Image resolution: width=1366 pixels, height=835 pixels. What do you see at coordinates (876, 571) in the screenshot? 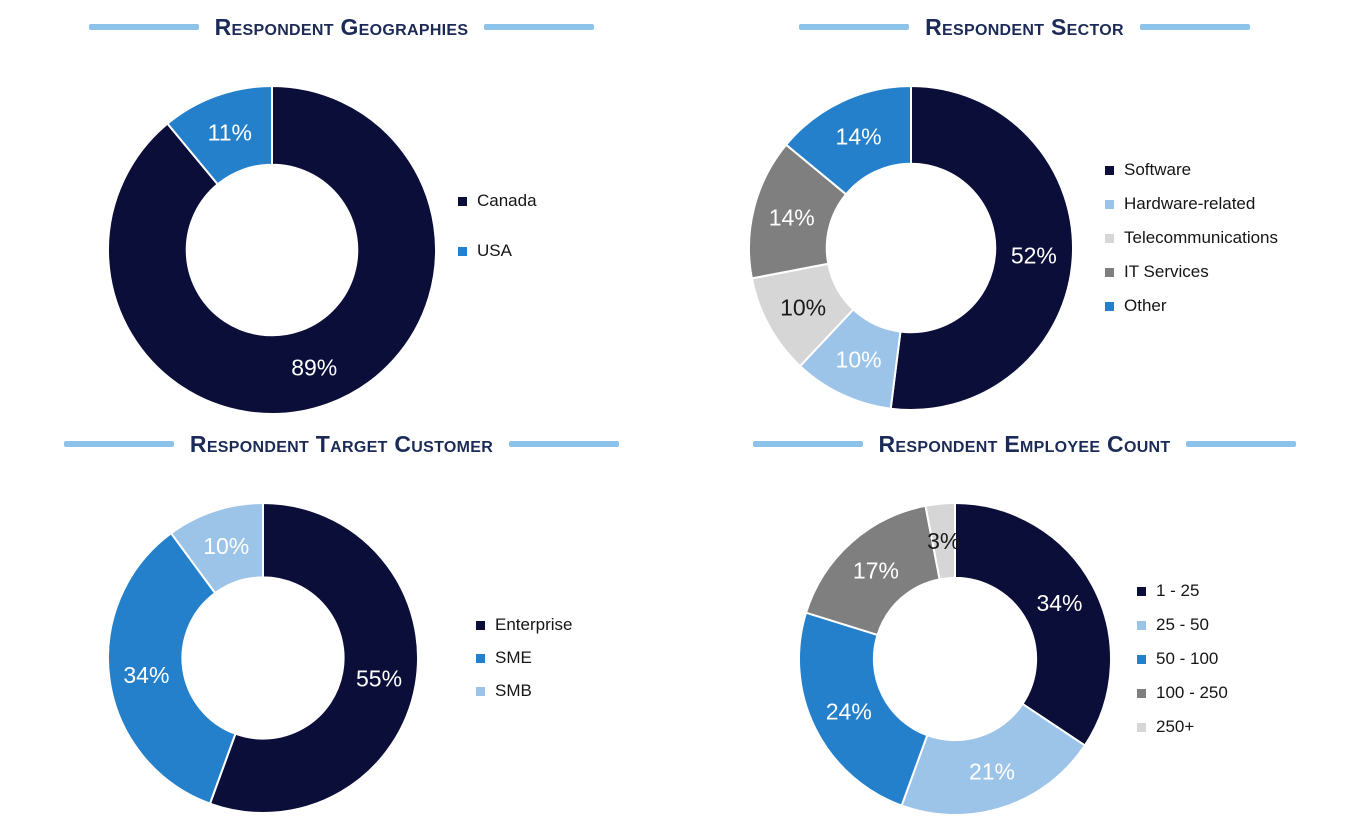
I see `slice-label: 17%` at bounding box center [876, 571].